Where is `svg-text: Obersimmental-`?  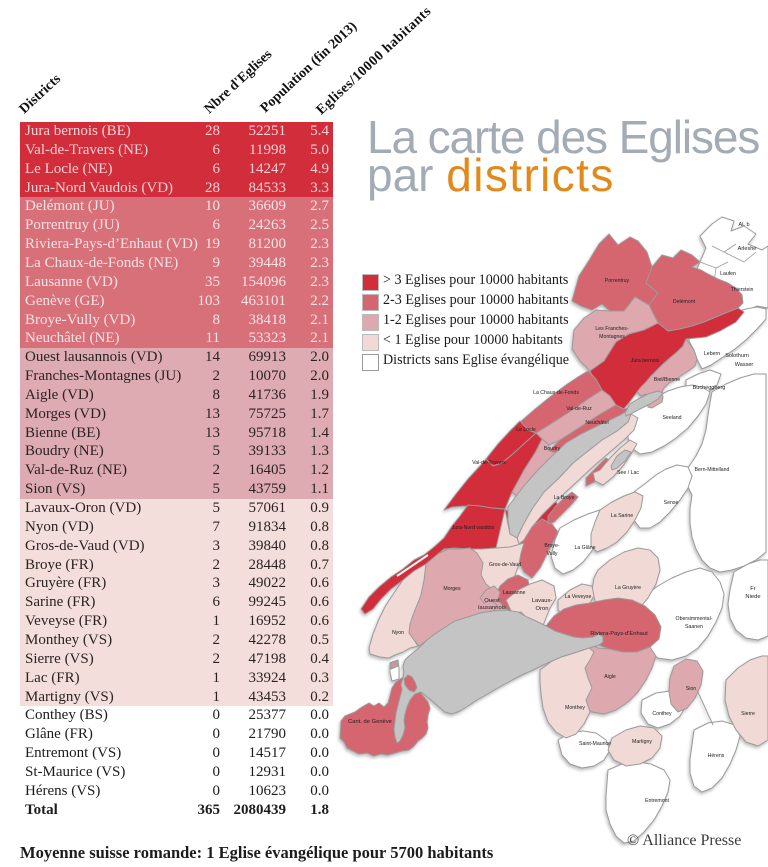 svg-text: Obersimmental- is located at coordinates (694, 619).